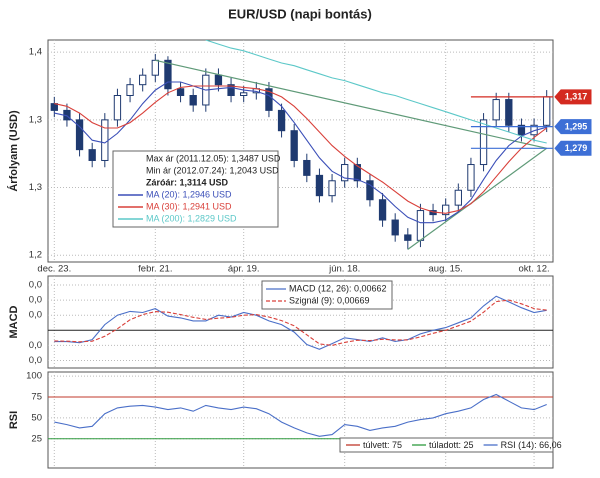  What do you see at coordinates (189, 194) in the screenshot?
I see `legend-label: MA (20): 1,2946 USD` at bounding box center [189, 194].